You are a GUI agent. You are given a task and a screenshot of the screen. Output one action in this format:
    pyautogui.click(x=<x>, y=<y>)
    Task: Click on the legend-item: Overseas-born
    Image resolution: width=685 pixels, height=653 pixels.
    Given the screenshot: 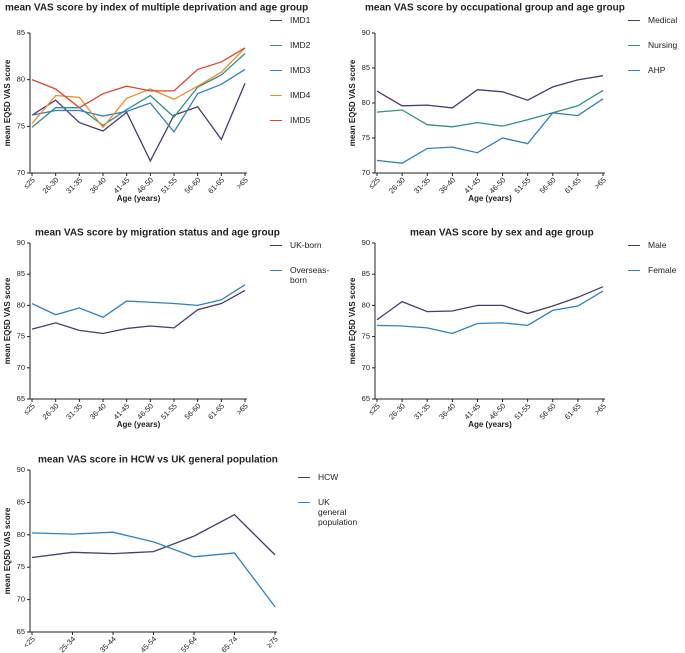 What is the action you would take?
    pyautogui.click(x=305, y=277)
    